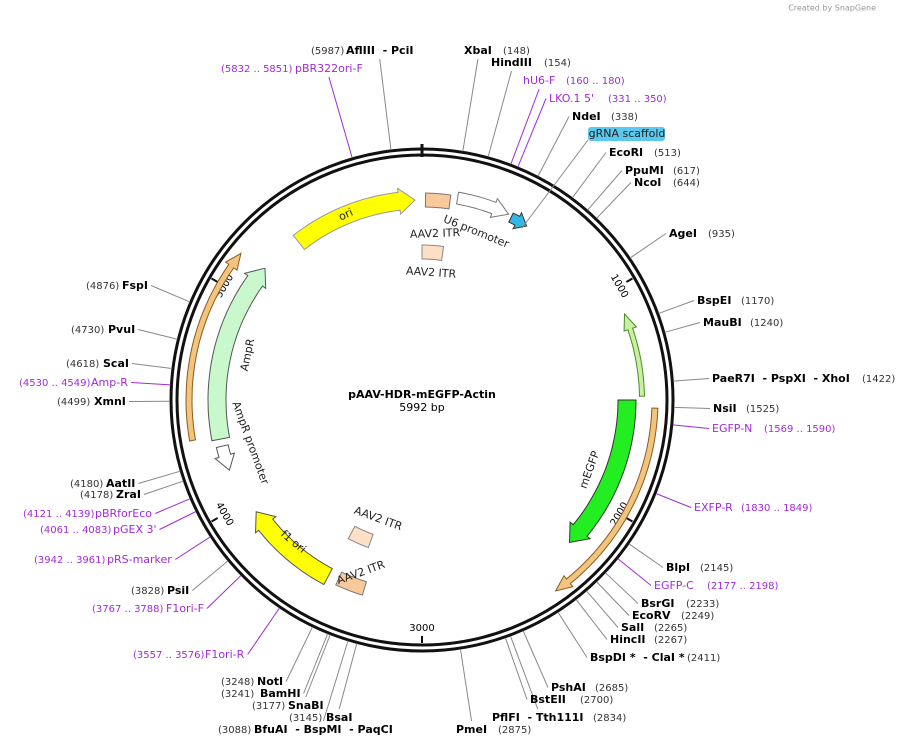  Describe the element at coordinates (743, 586) in the screenshot. I see `primer-range: (2177 .. 2198)` at that location.